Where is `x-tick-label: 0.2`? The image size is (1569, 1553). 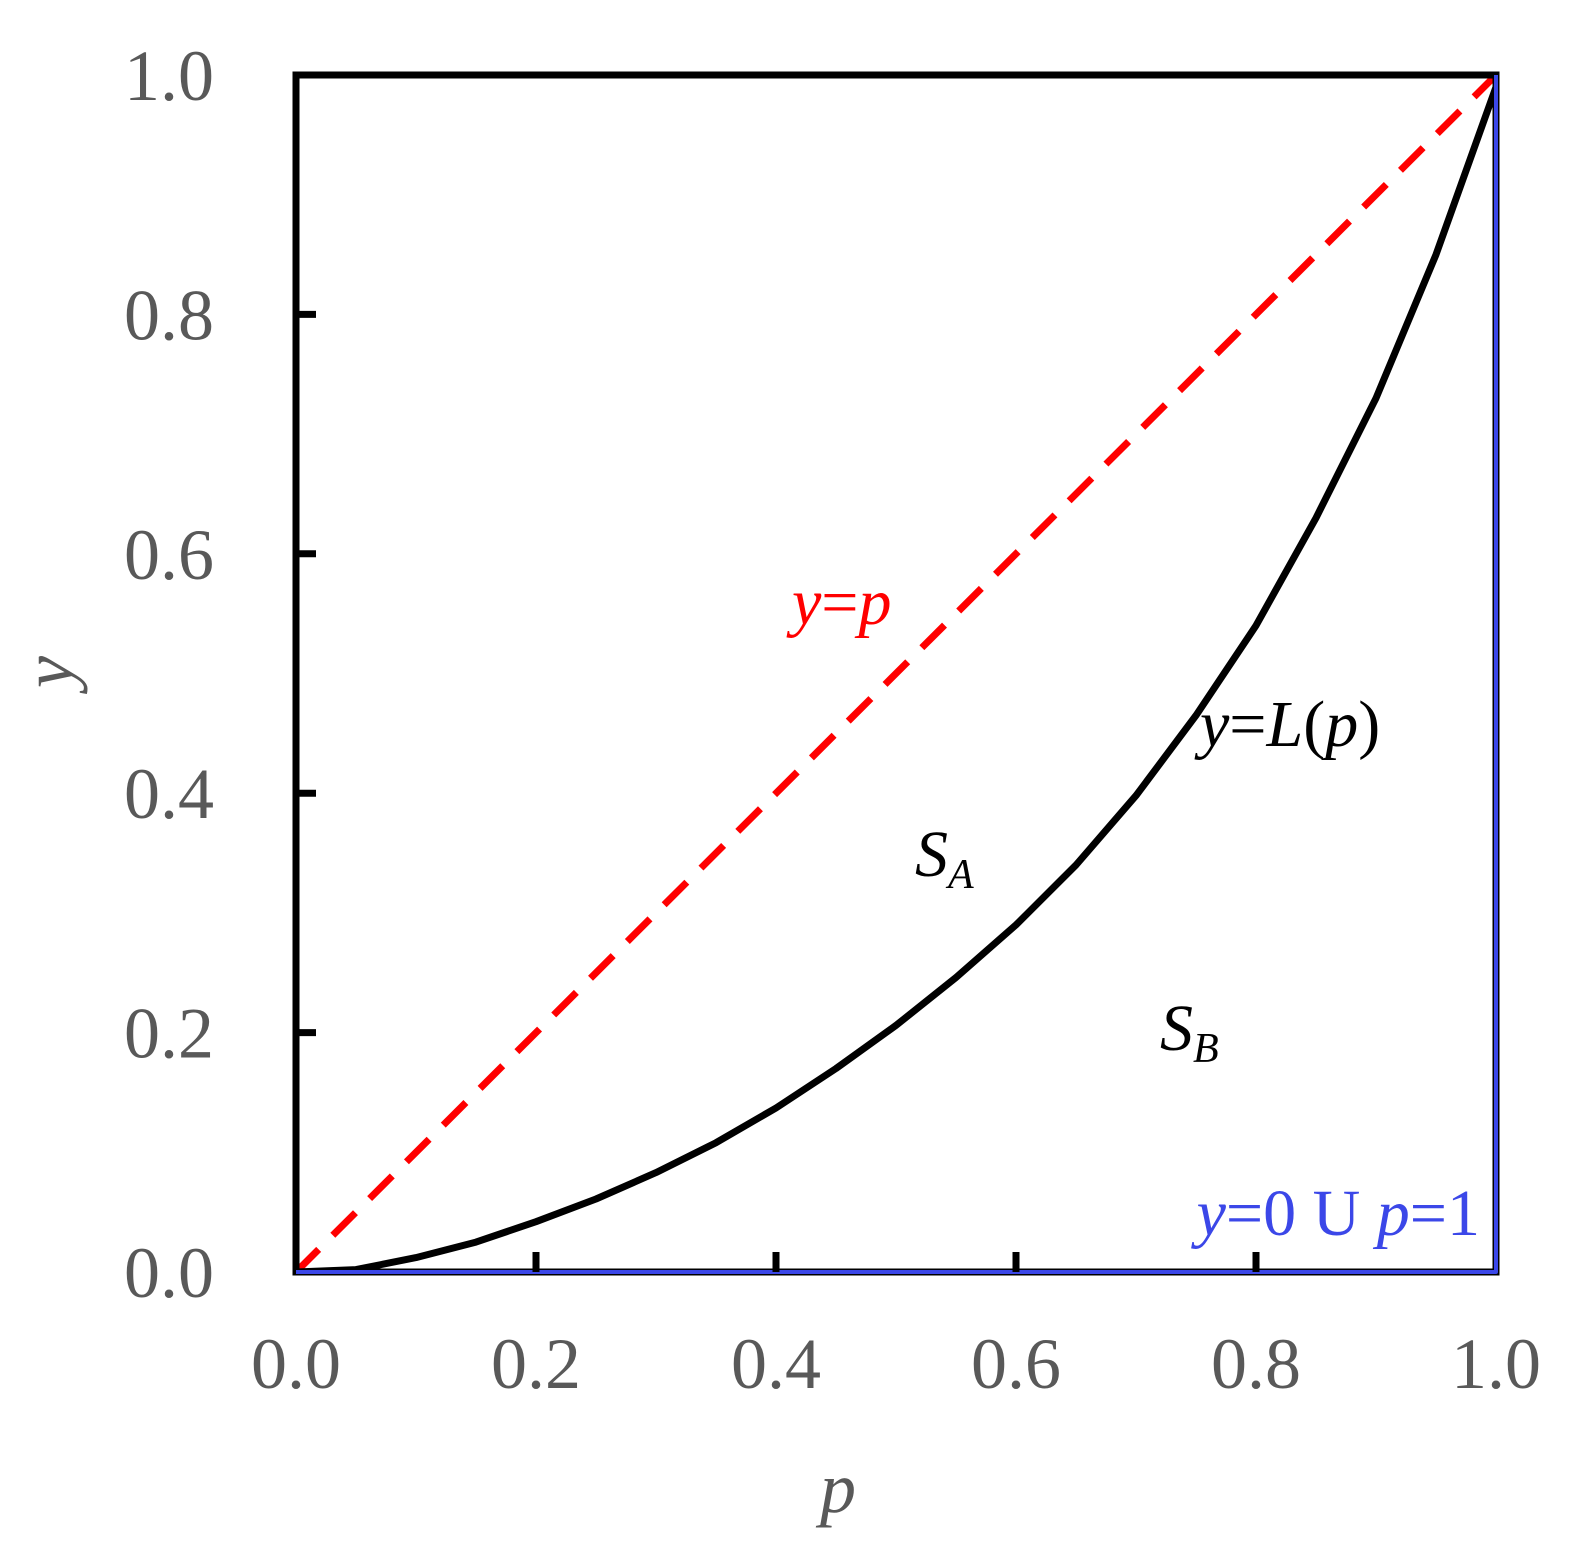 x-tick-label: 0.2 is located at coordinates (536, 1364).